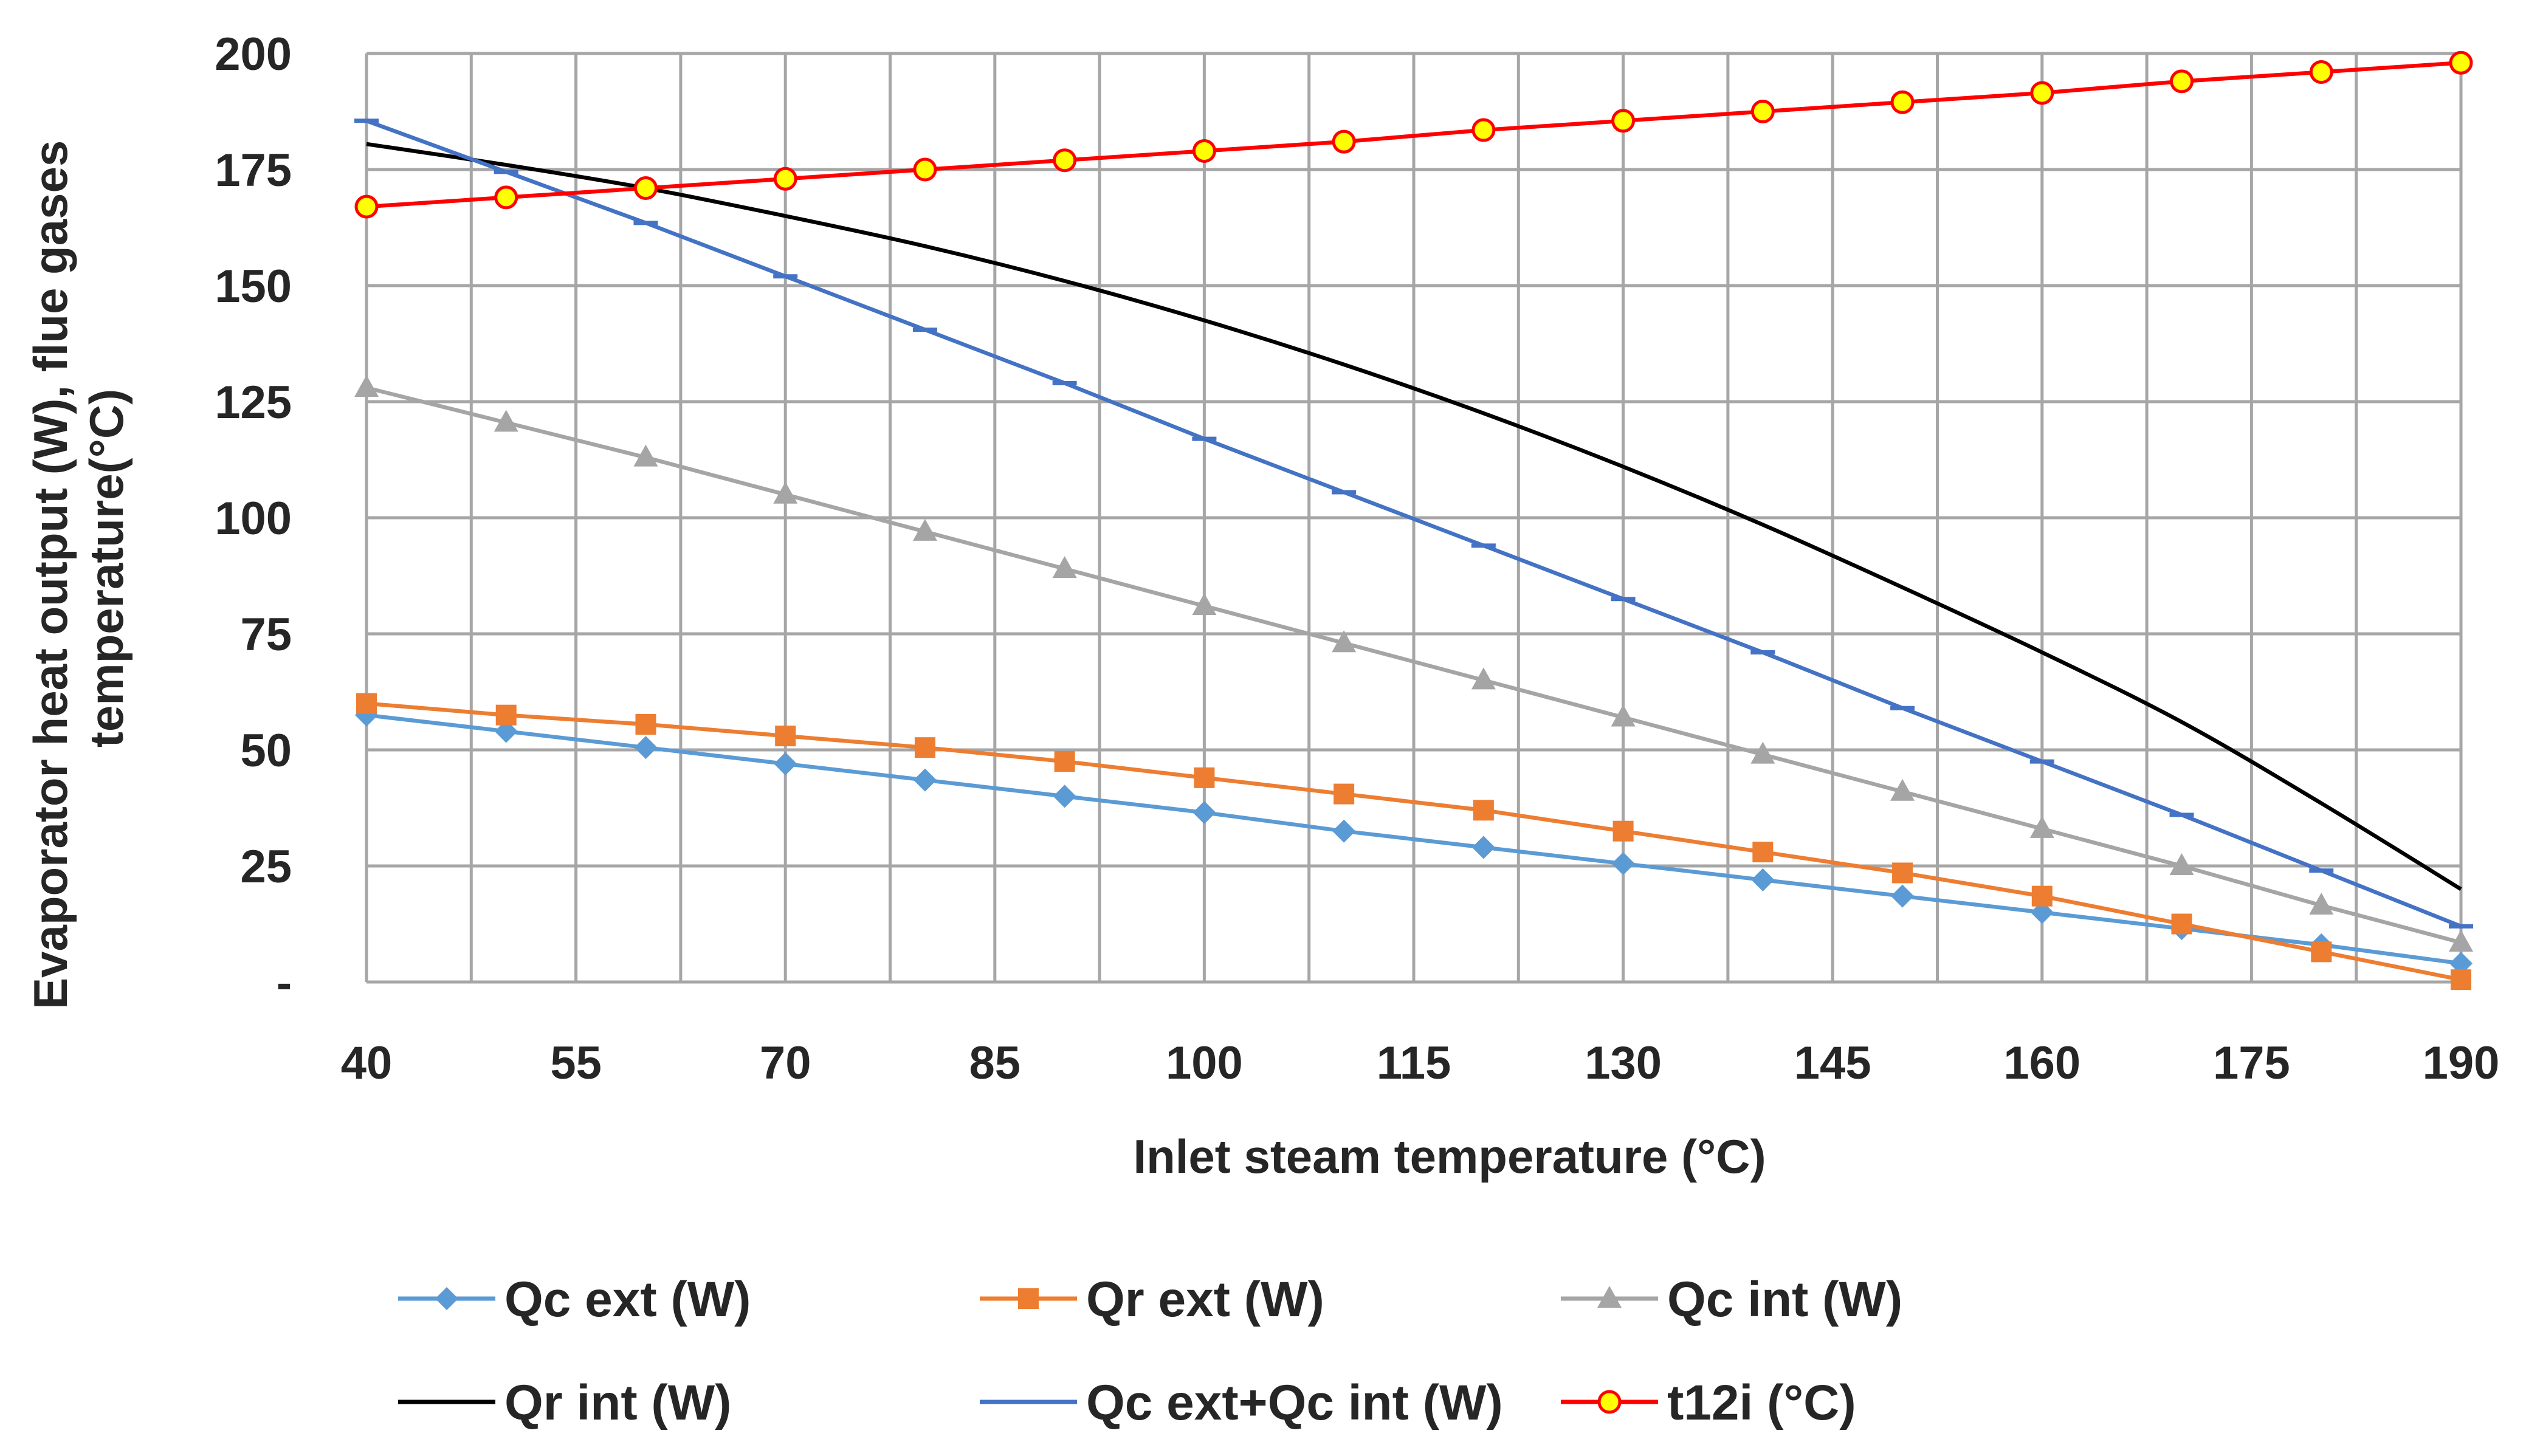 The height and width of the screenshot is (1456, 2526). Describe the element at coordinates (285, 983) in the screenshot. I see `y-tick-label: -` at that location.